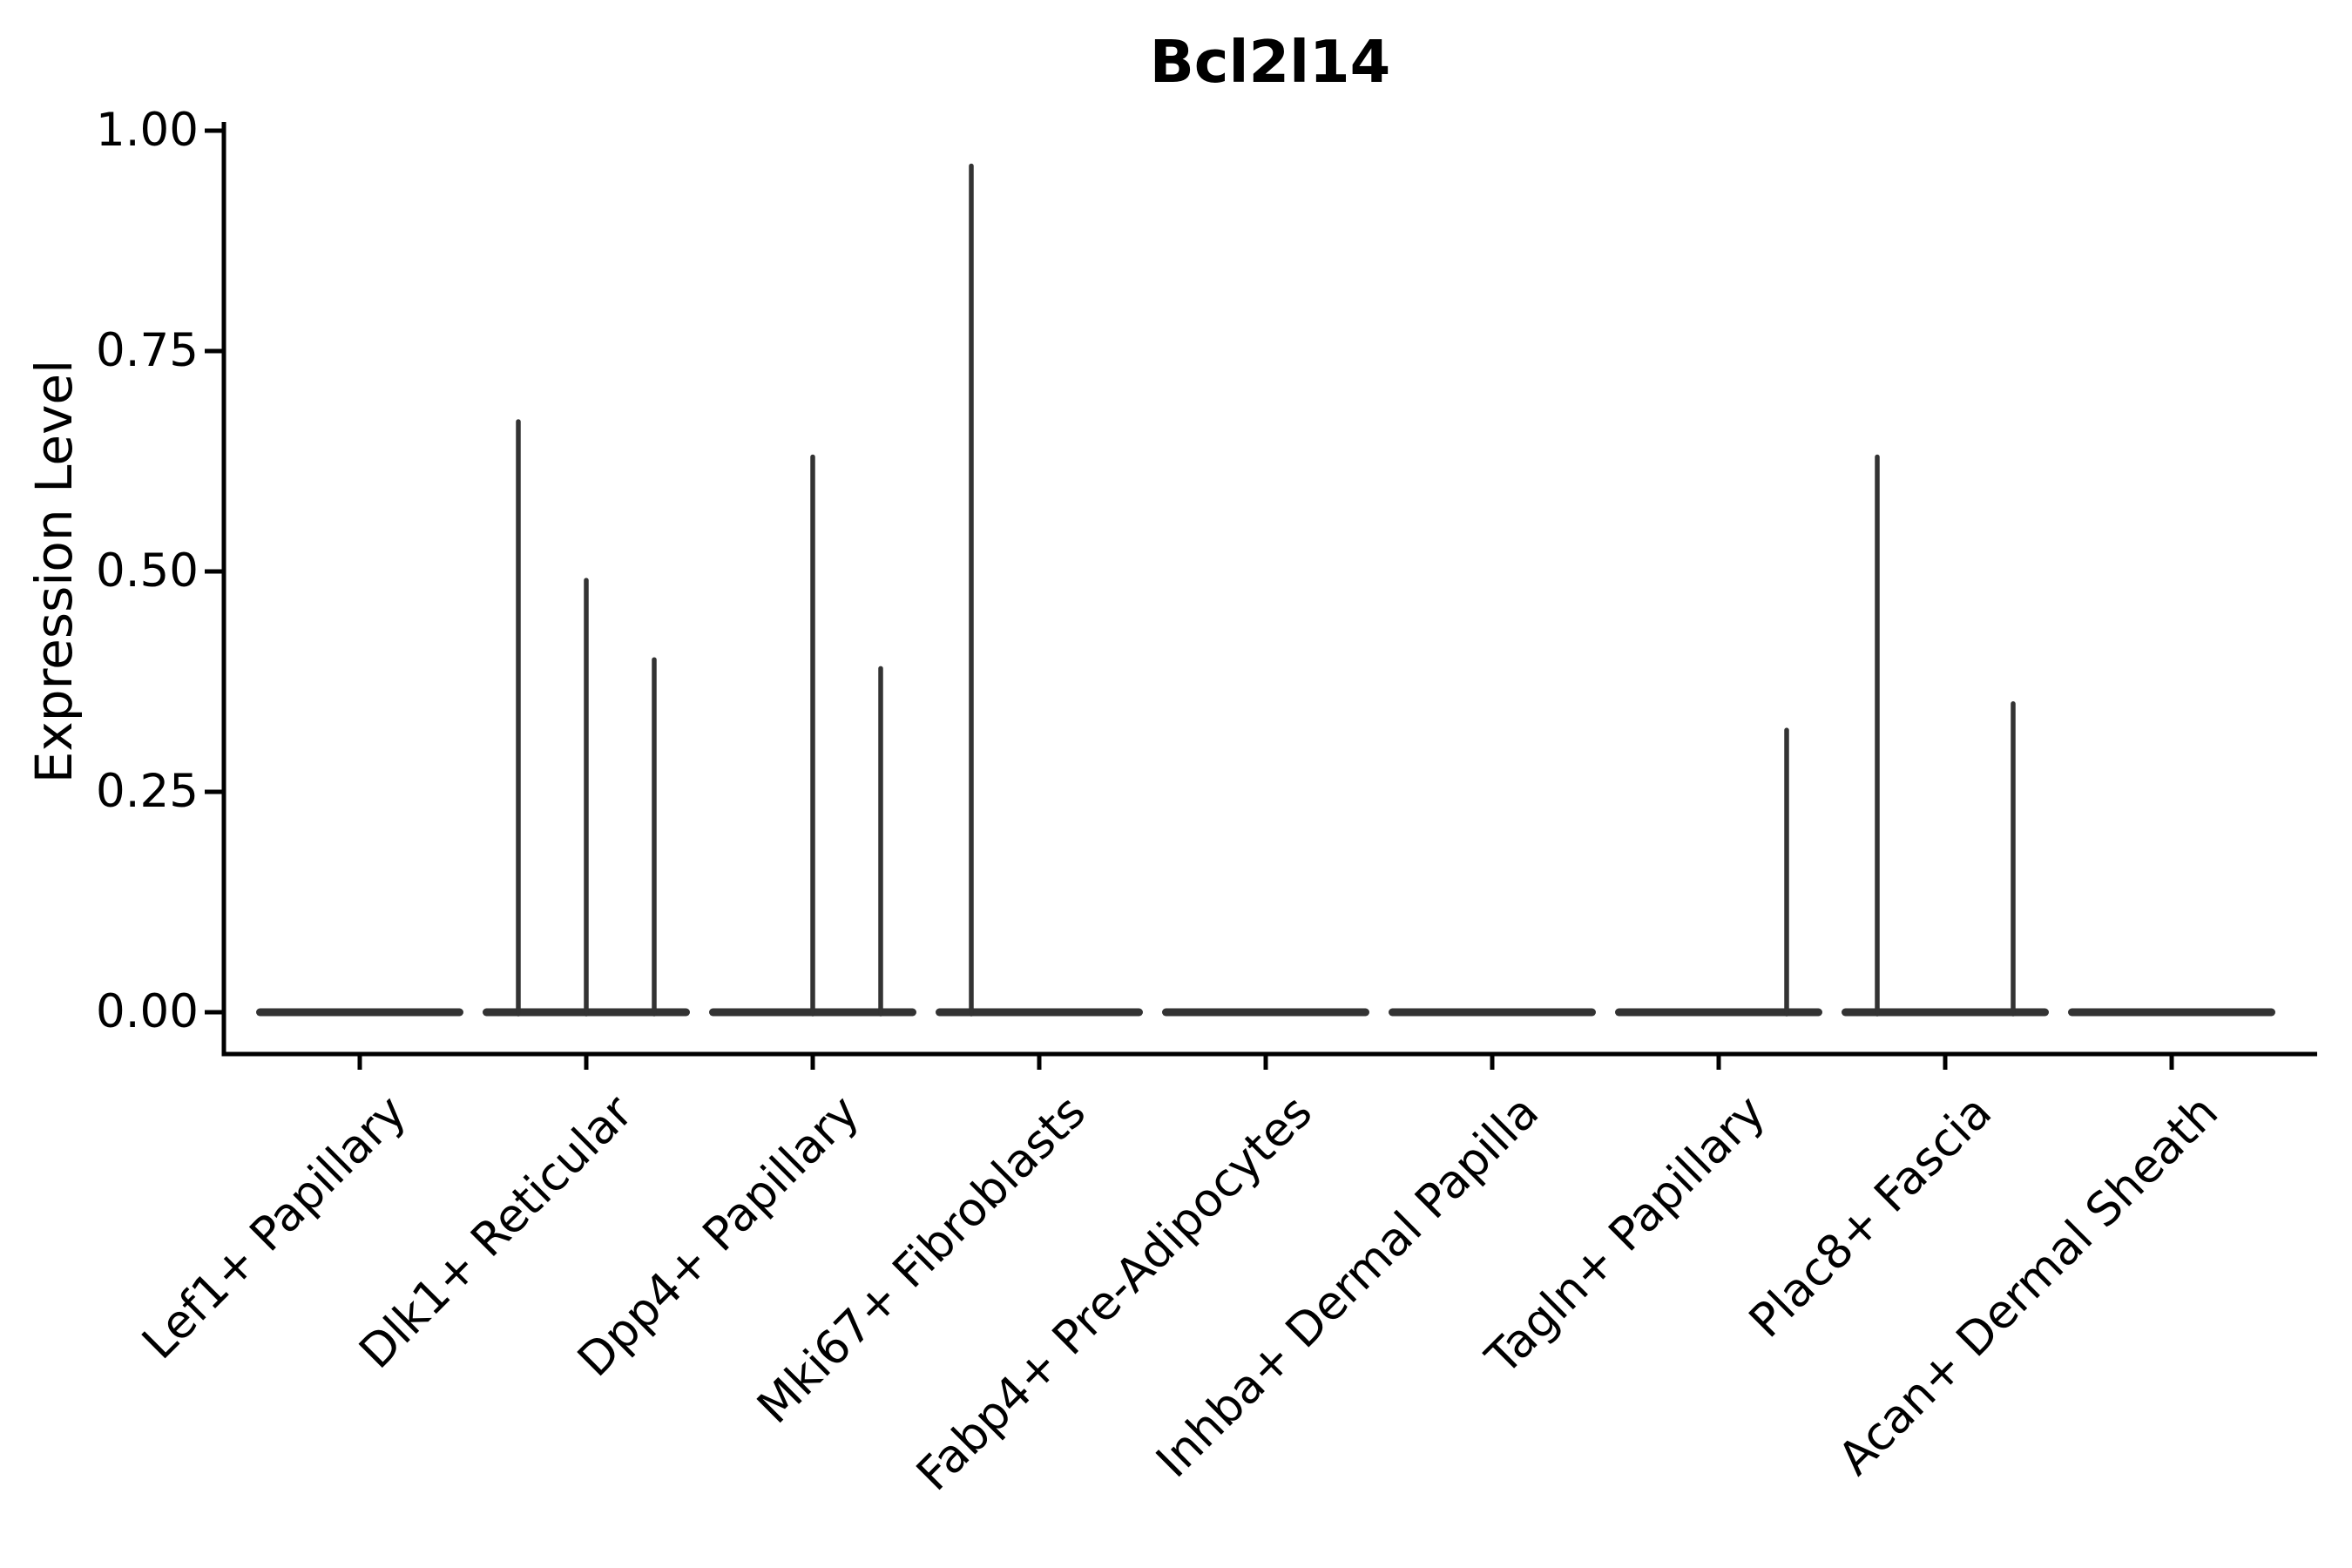 The image size is (2352, 1568). I want to click on y-tick-label: 1.00, so click(147, 130).